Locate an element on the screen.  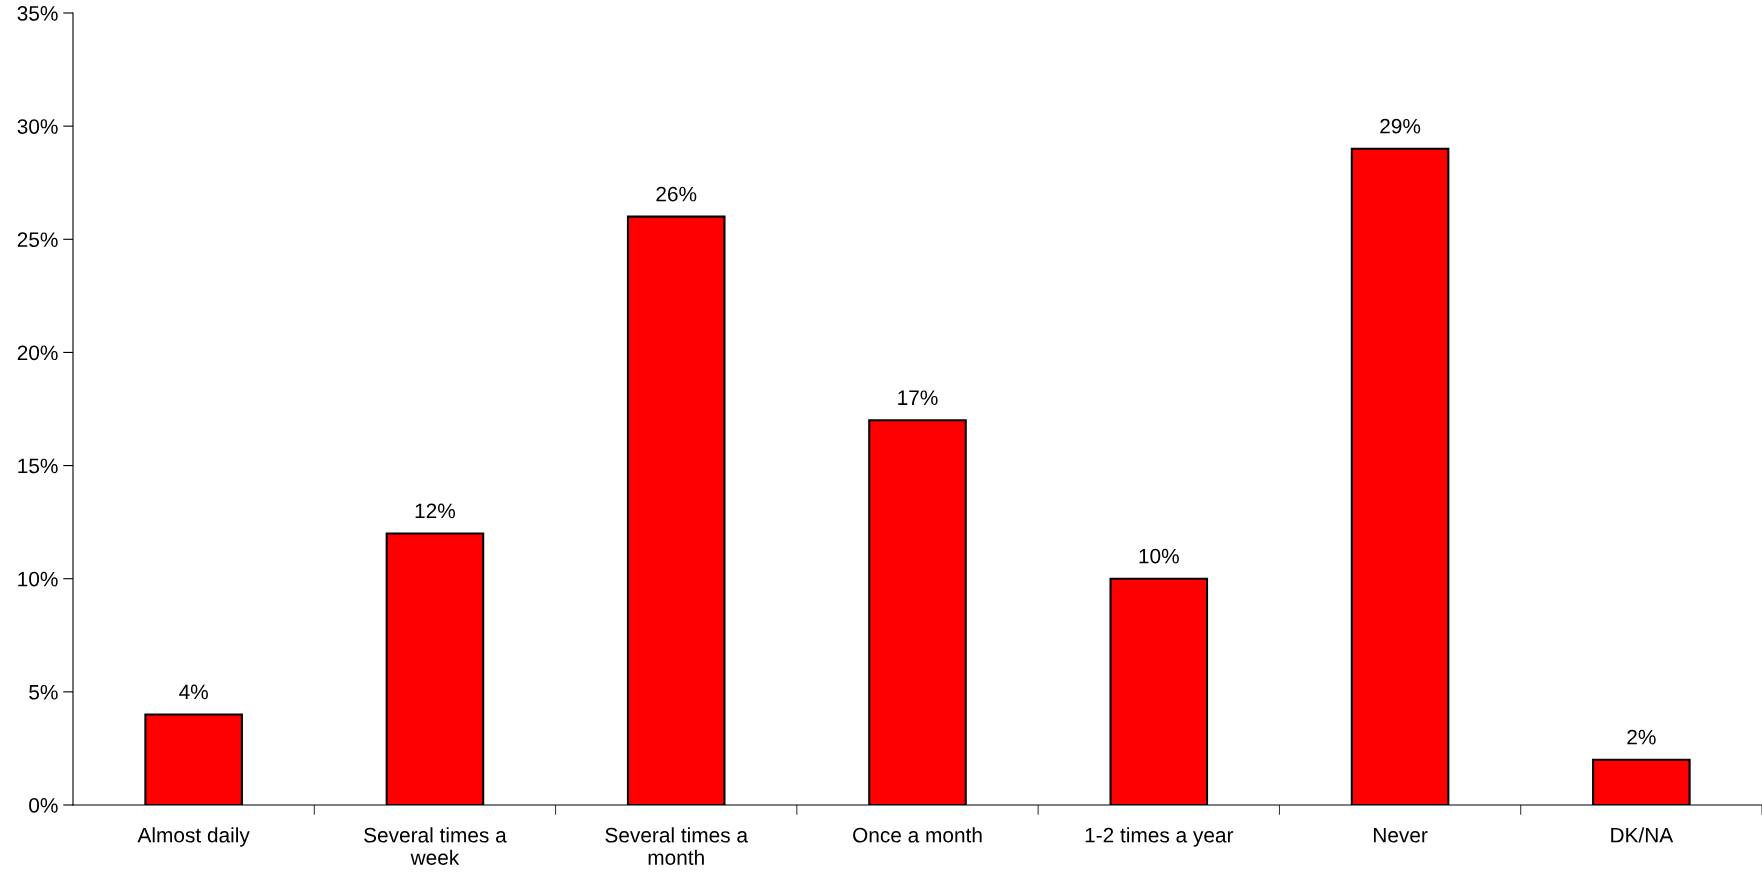
data-label: 29% is located at coordinates (1400, 126).